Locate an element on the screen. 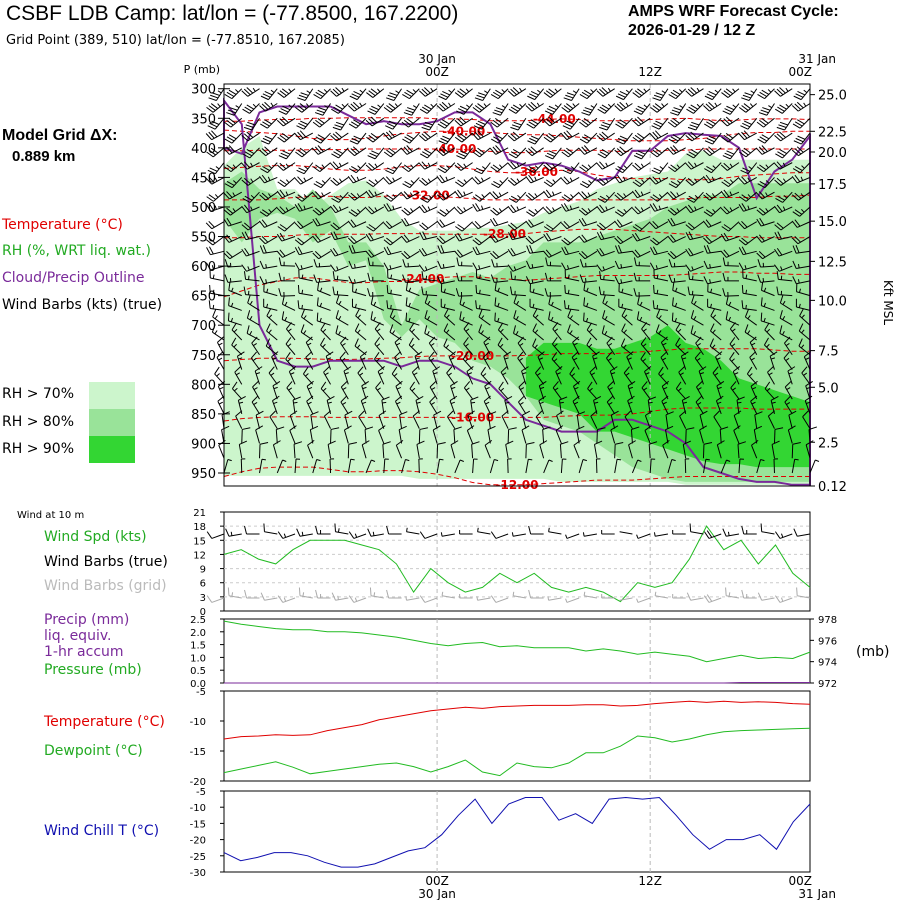 Image resolution: width=900 pixels, height=900 pixels. wind10-barb-grid is located at coordinates (428, 599).